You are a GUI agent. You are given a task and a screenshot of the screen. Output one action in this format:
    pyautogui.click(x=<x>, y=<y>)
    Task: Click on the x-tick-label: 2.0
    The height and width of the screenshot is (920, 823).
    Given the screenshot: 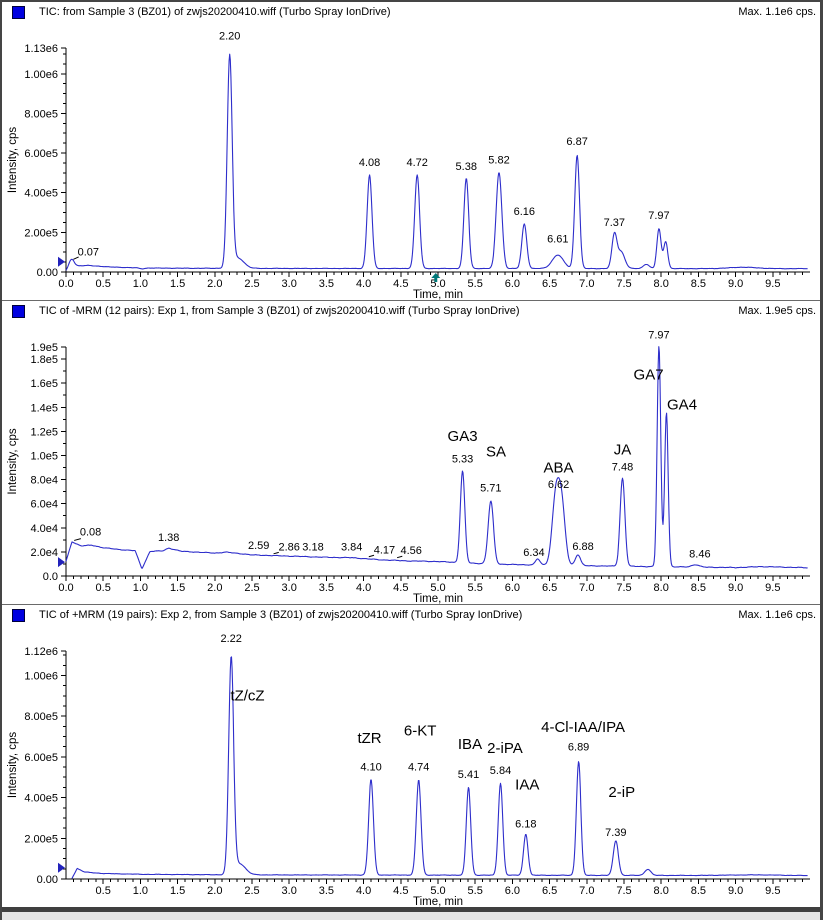 What is the action you would take?
    pyautogui.click(x=214, y=588)
    